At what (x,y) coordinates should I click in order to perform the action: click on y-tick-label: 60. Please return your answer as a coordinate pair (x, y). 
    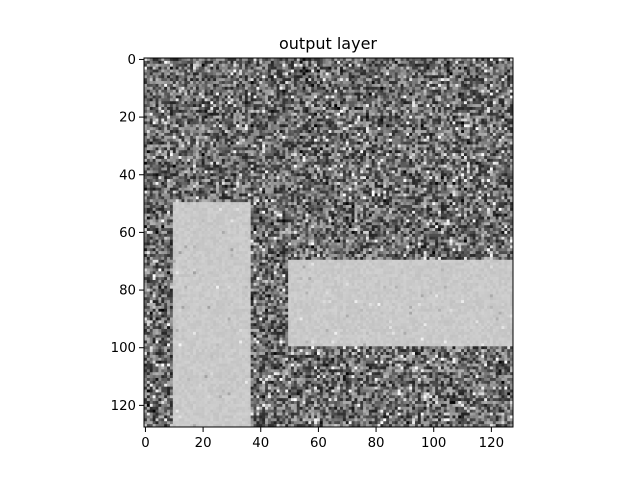
    Looking at the image, I should click on (127, 233).